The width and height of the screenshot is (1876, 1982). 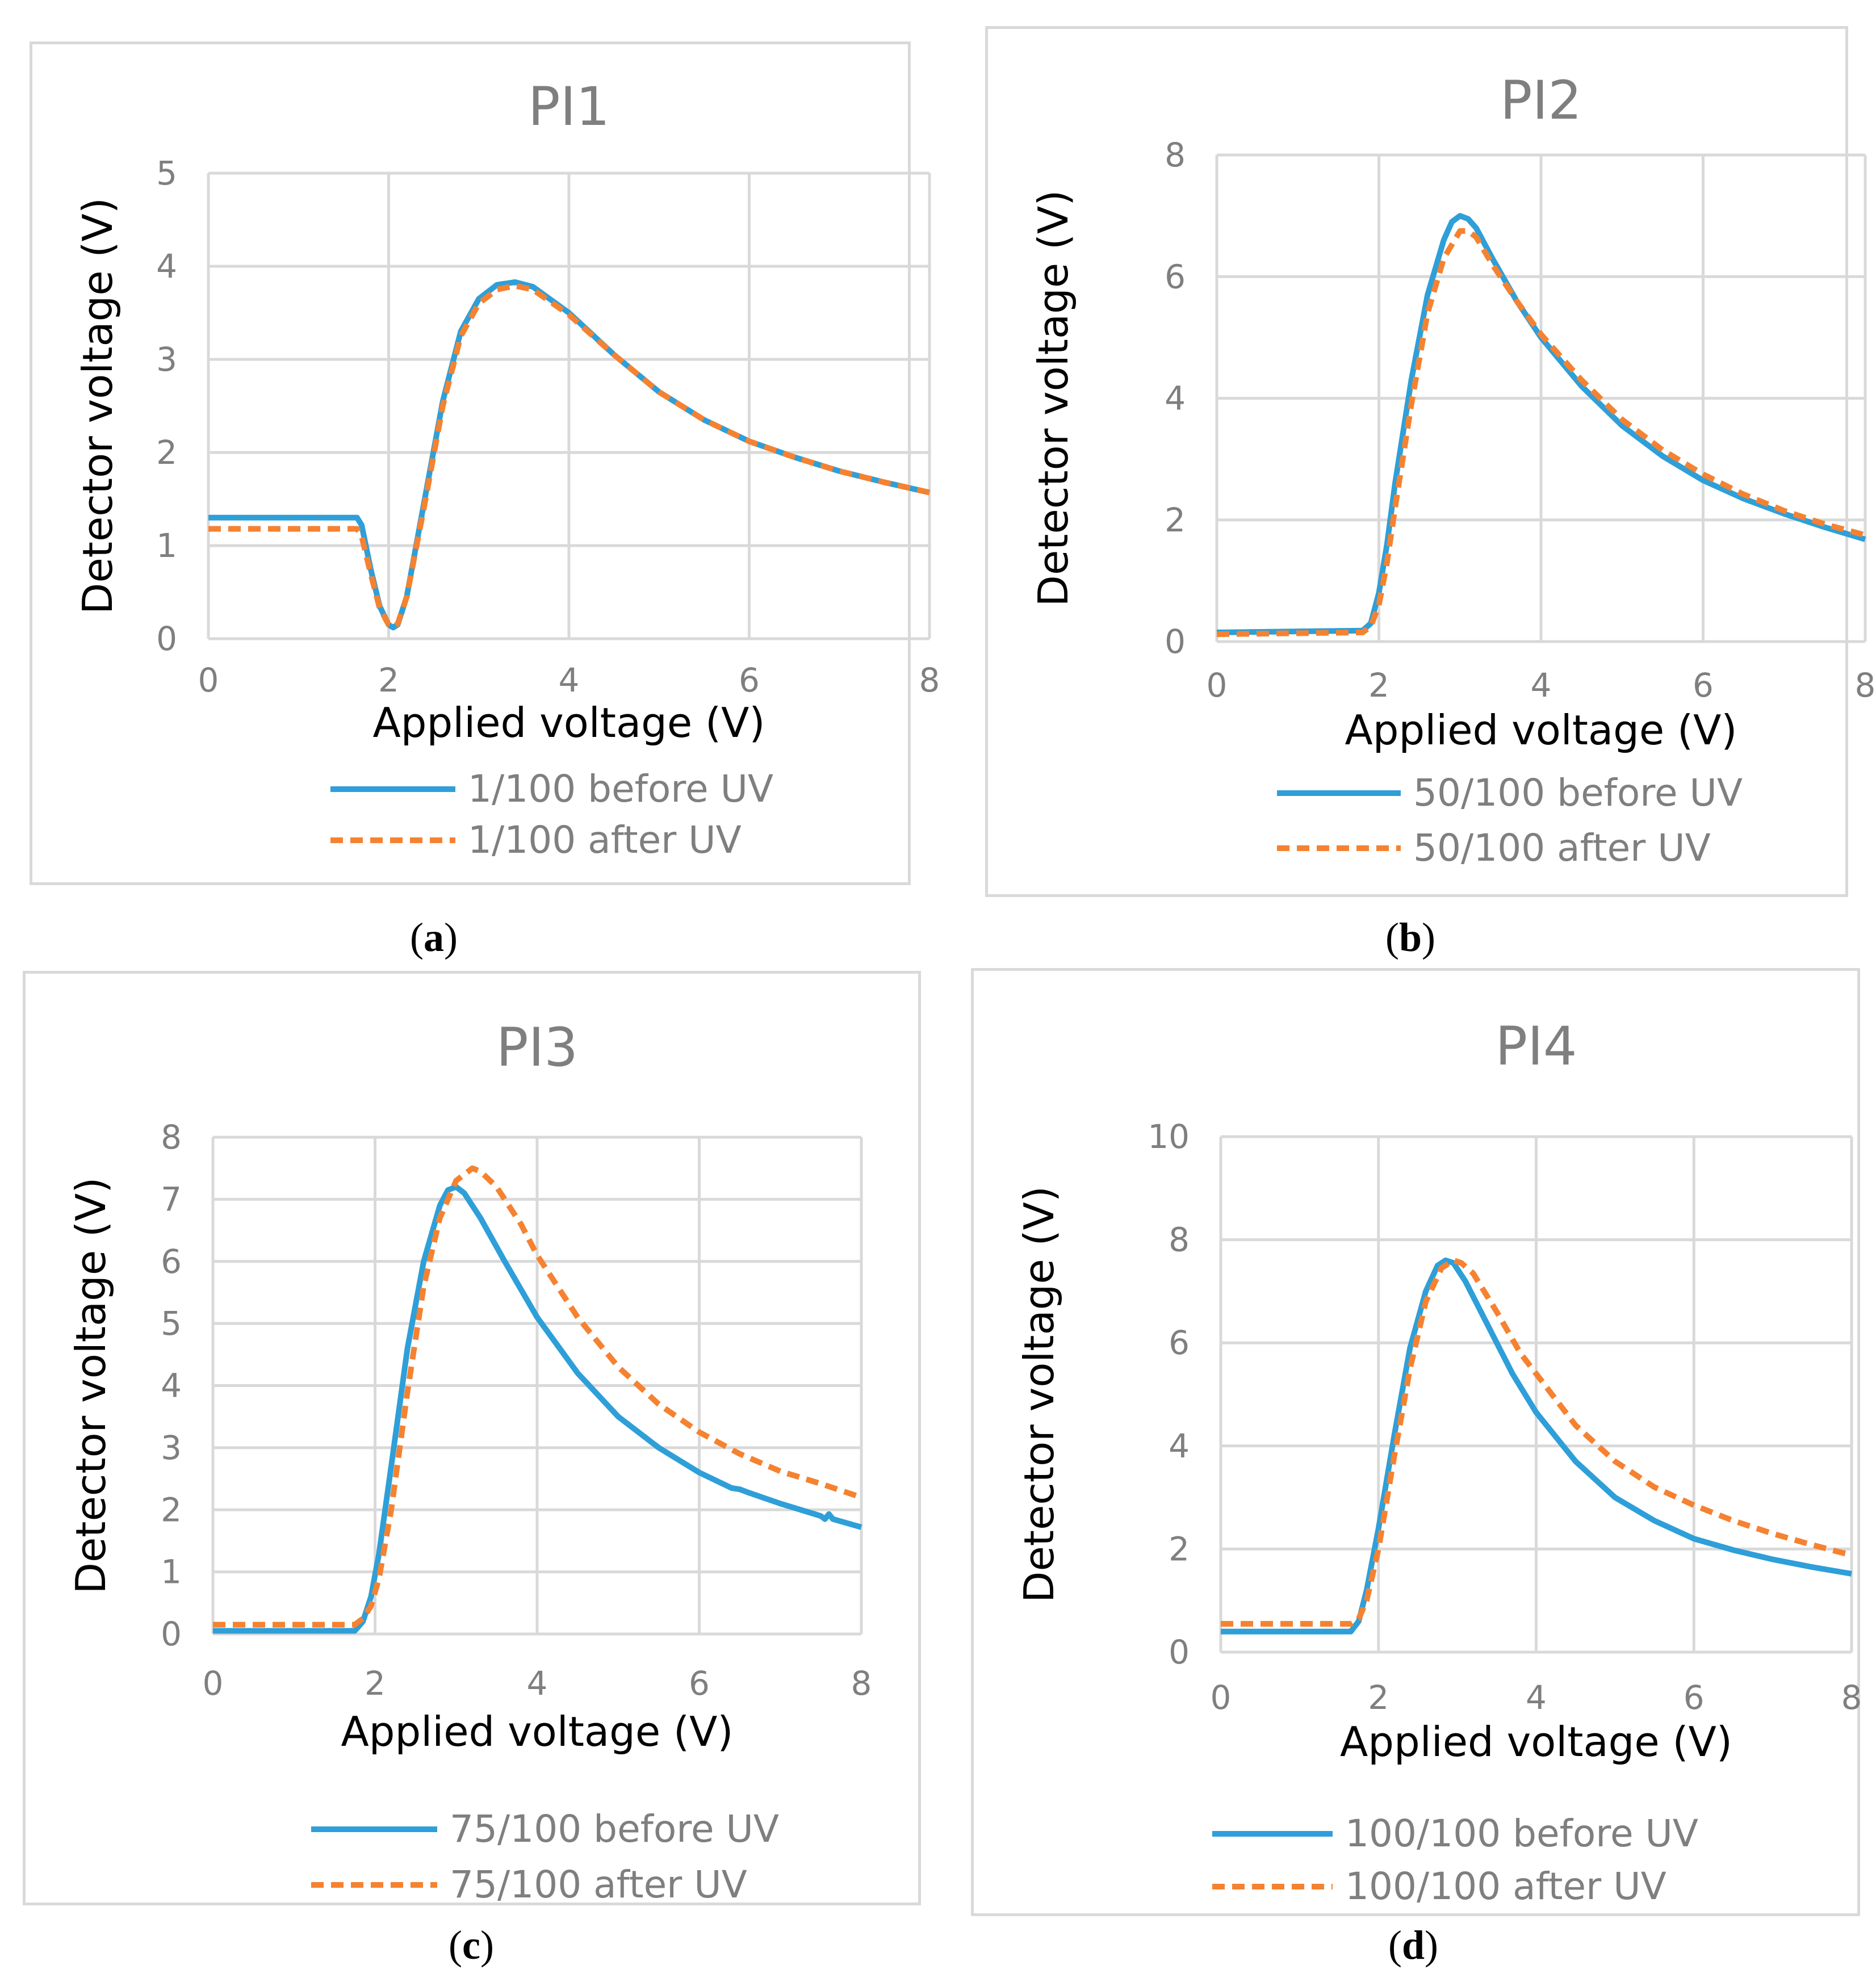 What do you see at coordinates (1169, 1136) in the screenshot?
I see `y-tick-label: 10` at bounding box center [1169, 1136].